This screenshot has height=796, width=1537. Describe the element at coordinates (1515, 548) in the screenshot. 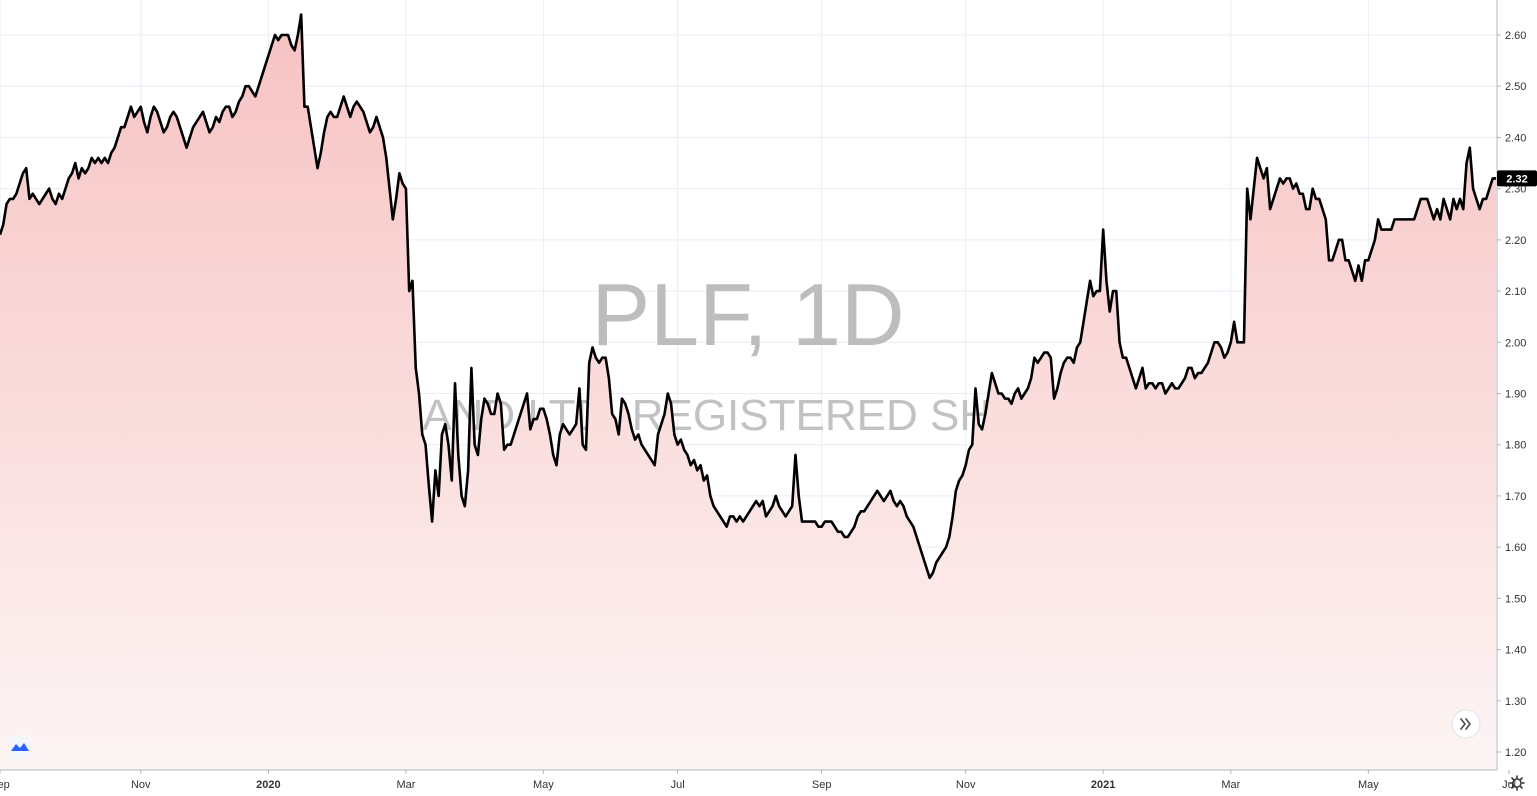

I see `y-tick-label: 1.60` at that location.